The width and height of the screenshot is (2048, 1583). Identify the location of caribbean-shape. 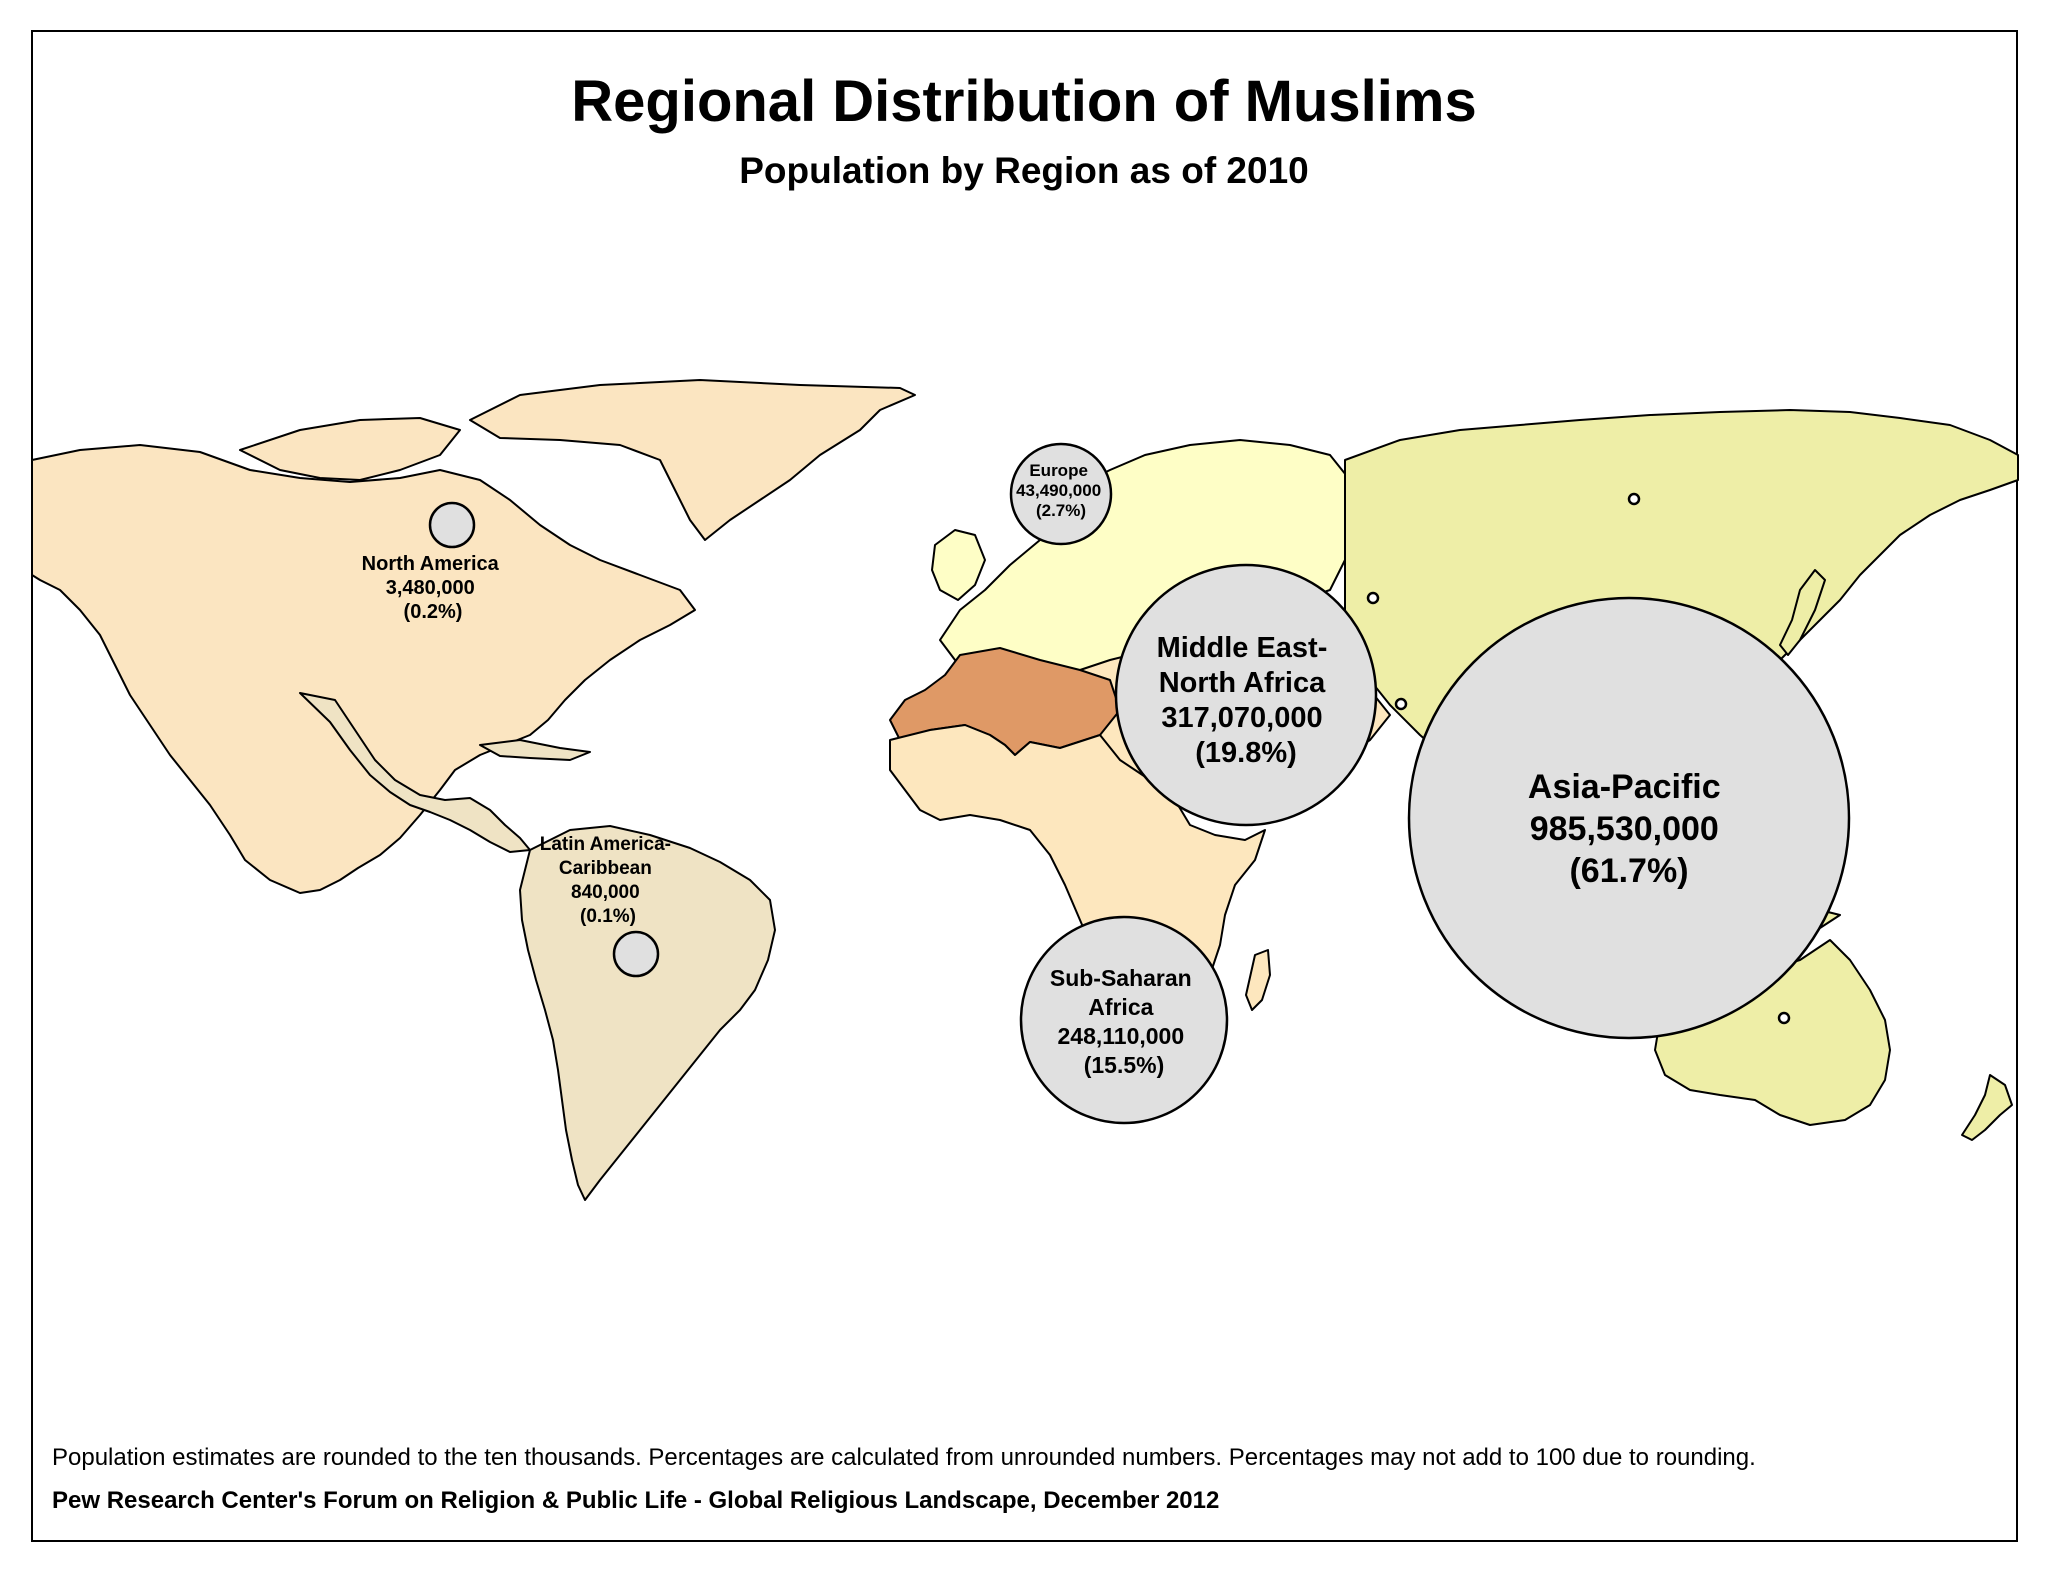
(535, 750).